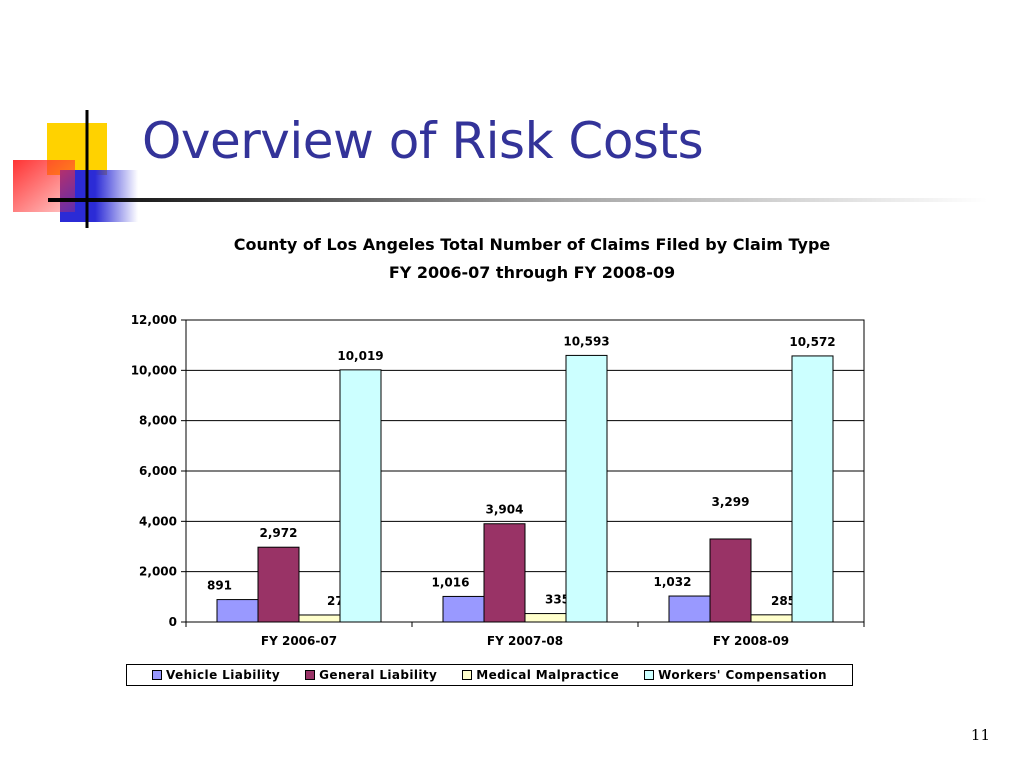  I want to click on data-label: 10,572, so click(812, 342).